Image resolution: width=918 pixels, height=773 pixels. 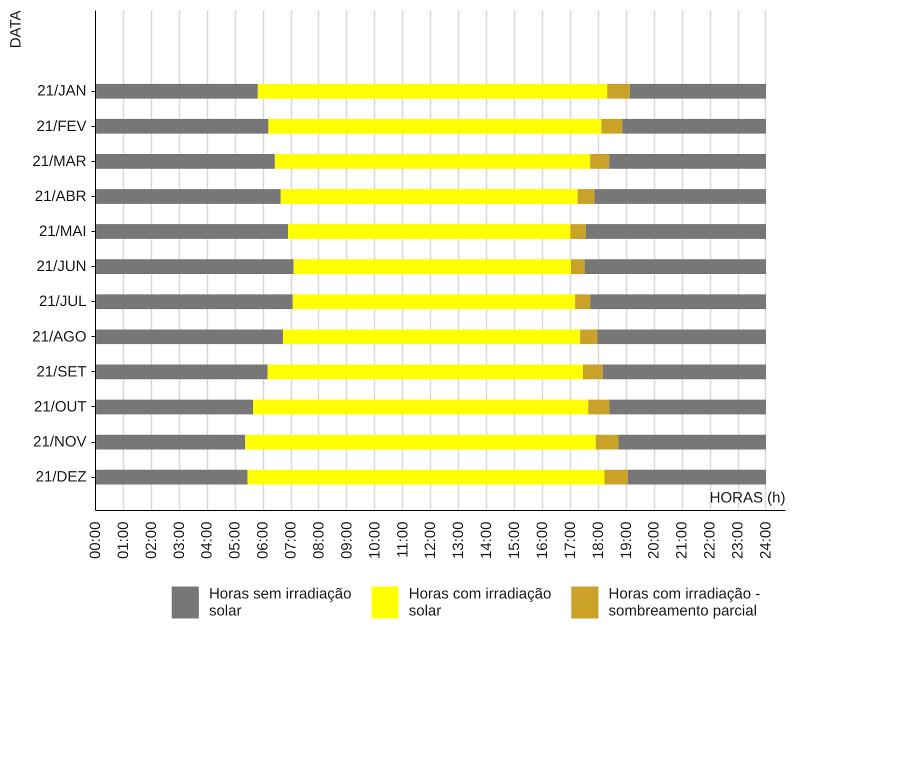 What do you see at coordinates (403, 539) in the screenshot?
I see `x-tick-label: 11:00` at bounding box center [403, 539].